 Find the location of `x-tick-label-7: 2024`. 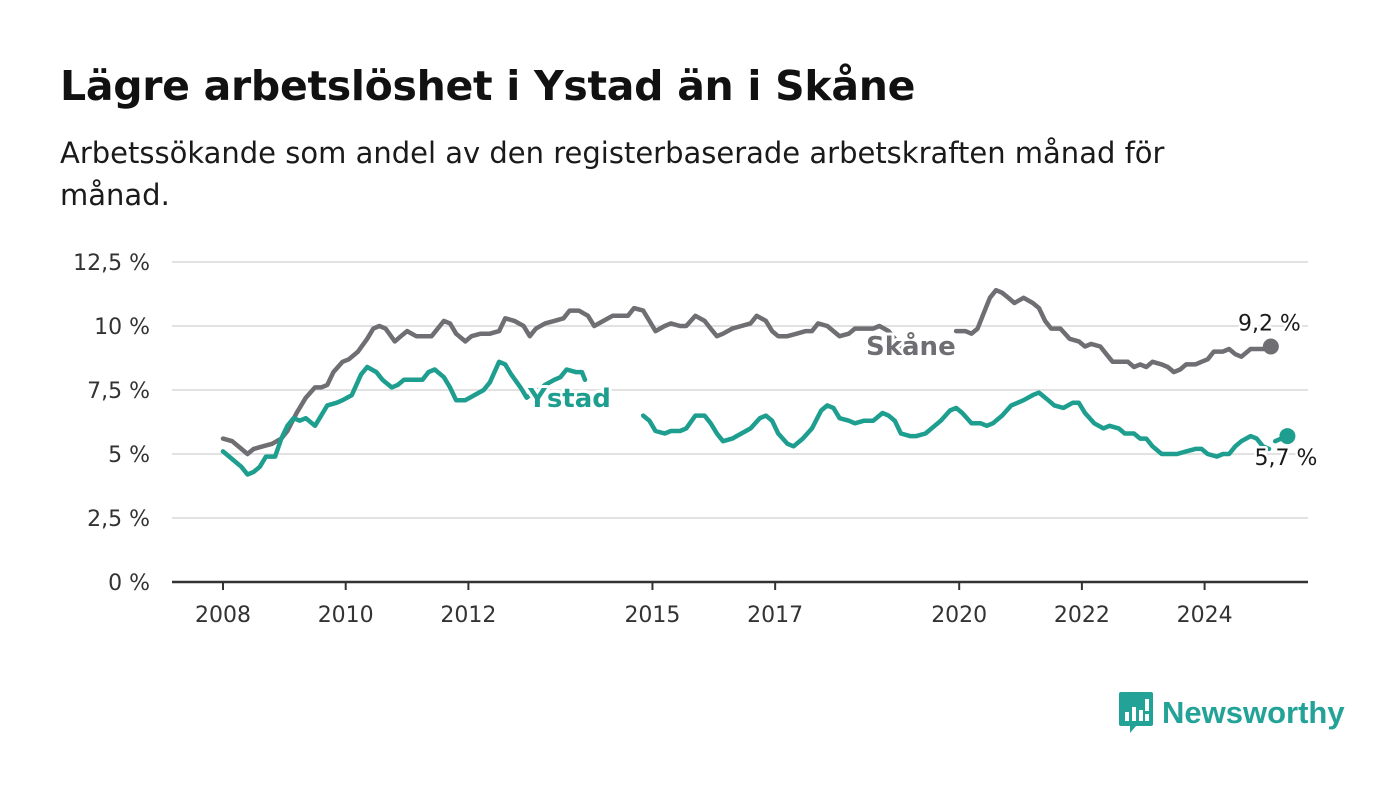

x-tick-label-7: 2024 is located at coordinates (1205, 615).